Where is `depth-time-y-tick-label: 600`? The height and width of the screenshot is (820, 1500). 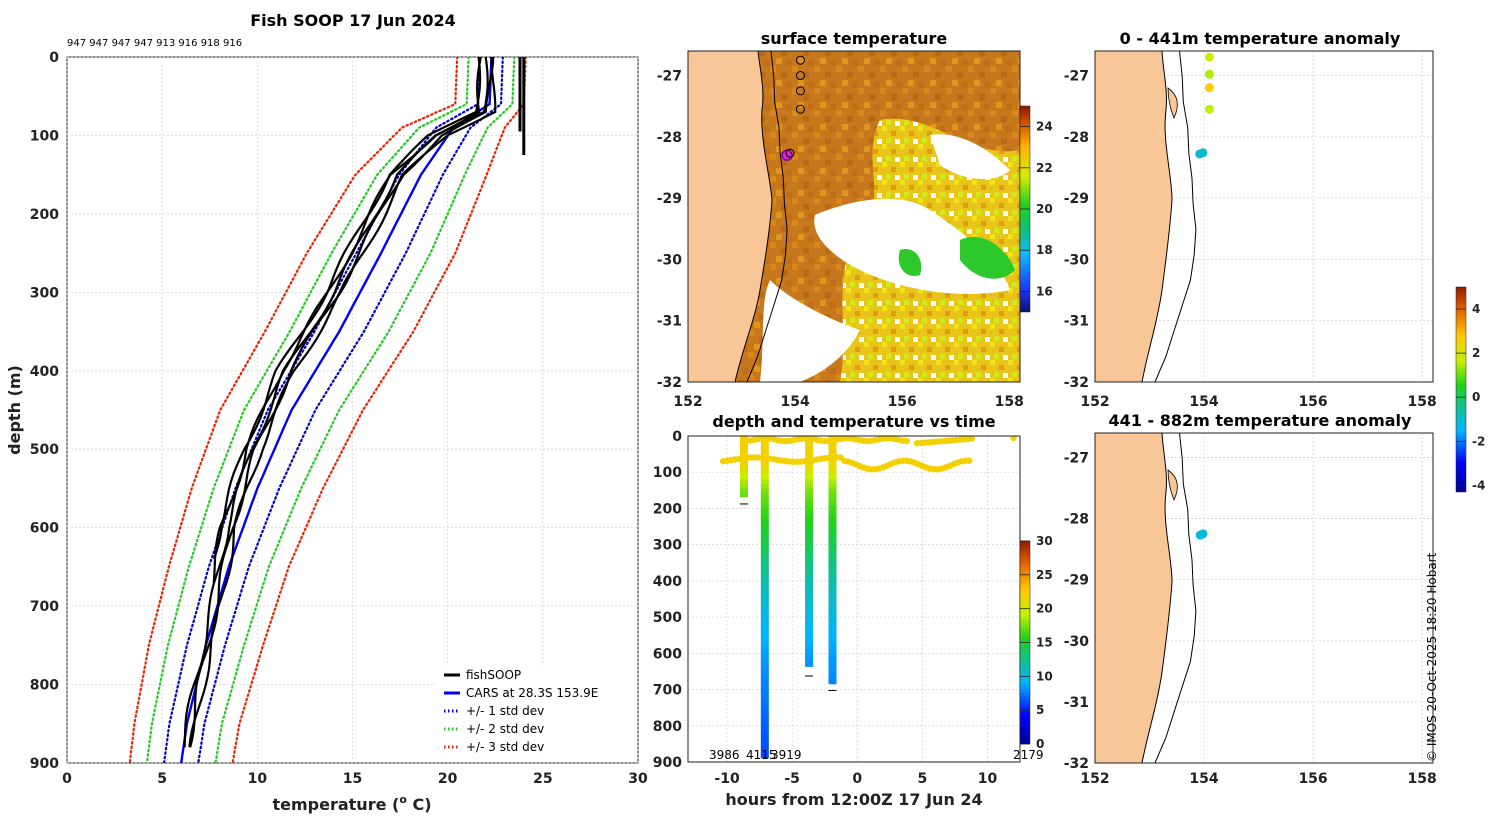 depth-time-y-tick-label: 600 is located at coordinates (667, 654).